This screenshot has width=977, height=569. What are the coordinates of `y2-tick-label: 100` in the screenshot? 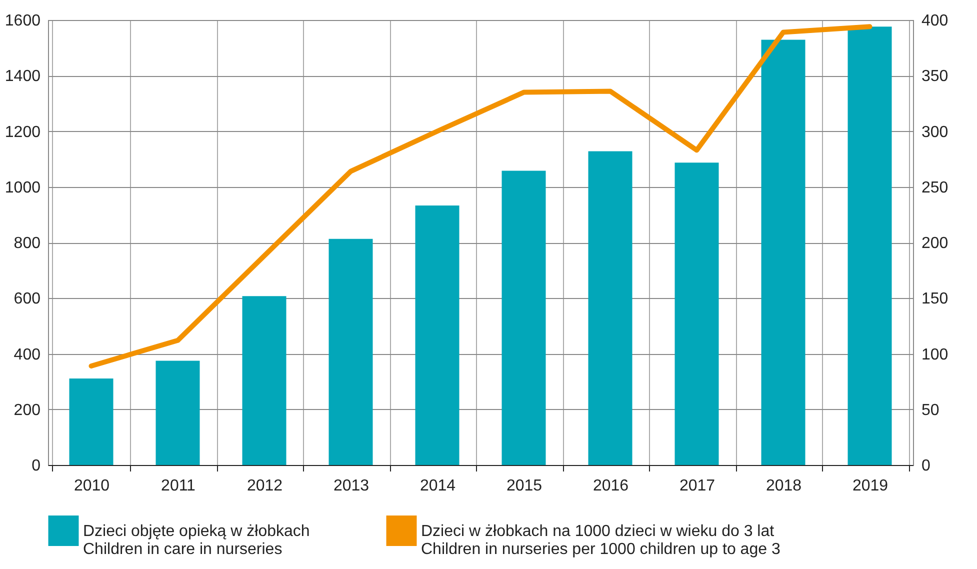 It's located at (935, 355).